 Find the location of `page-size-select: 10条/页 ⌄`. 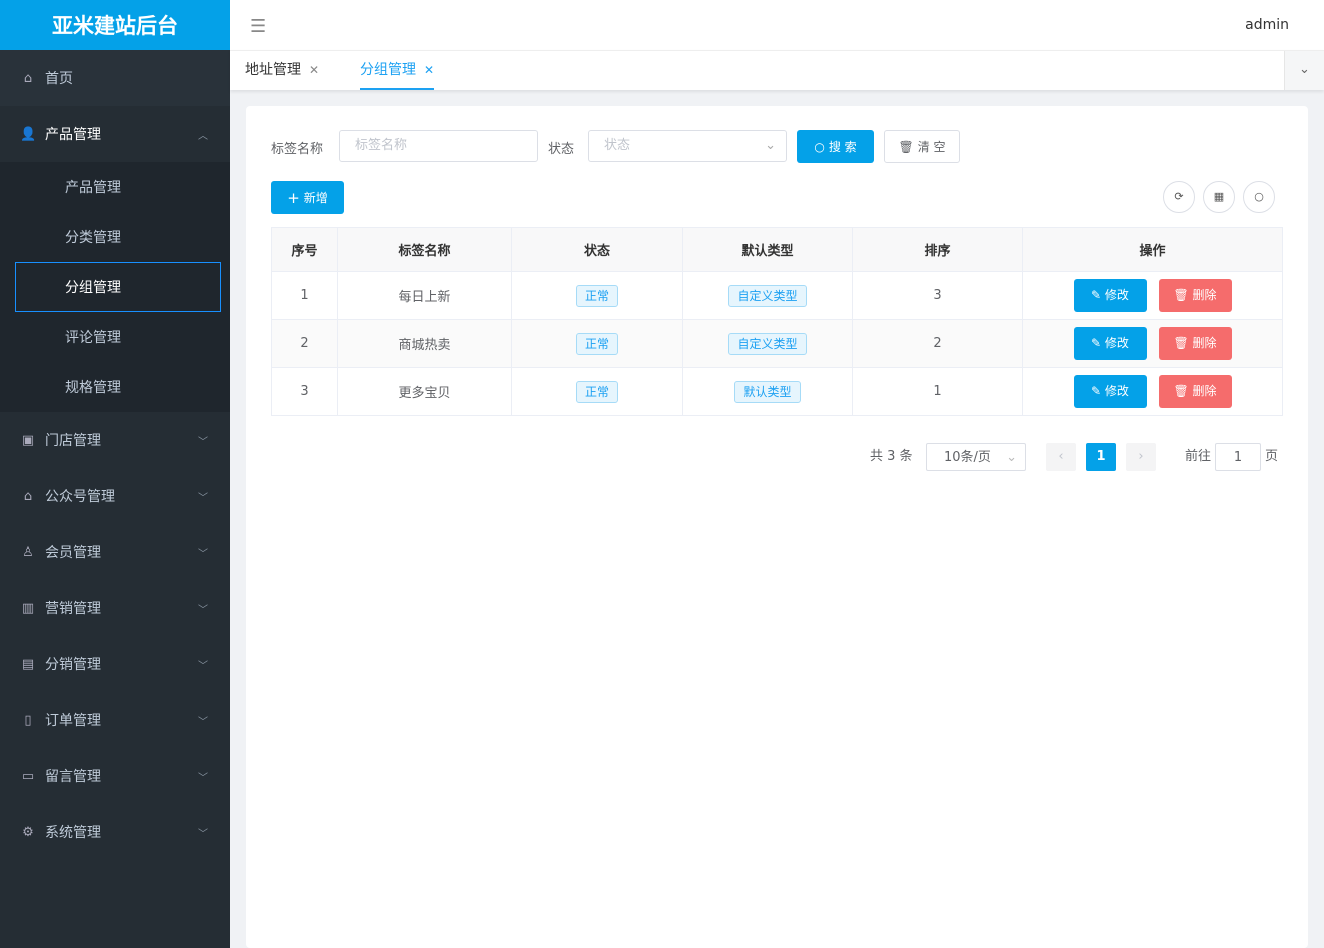

page-size-select: 10条/页 ⌄ is located at coordinates (976, 457).